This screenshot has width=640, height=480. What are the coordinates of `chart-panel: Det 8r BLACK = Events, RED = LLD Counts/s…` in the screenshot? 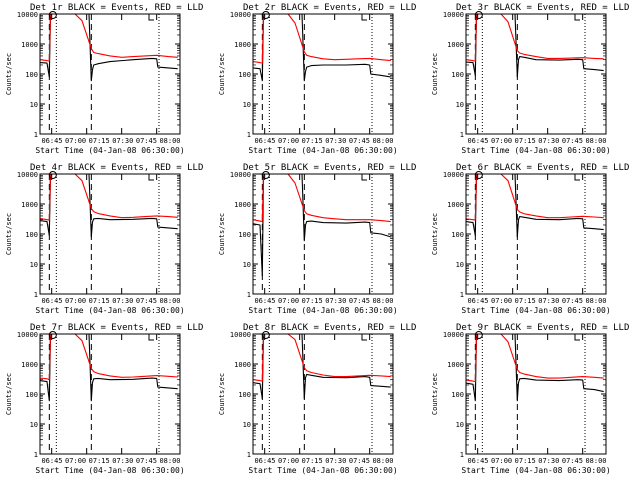 It's located at (317, 399).